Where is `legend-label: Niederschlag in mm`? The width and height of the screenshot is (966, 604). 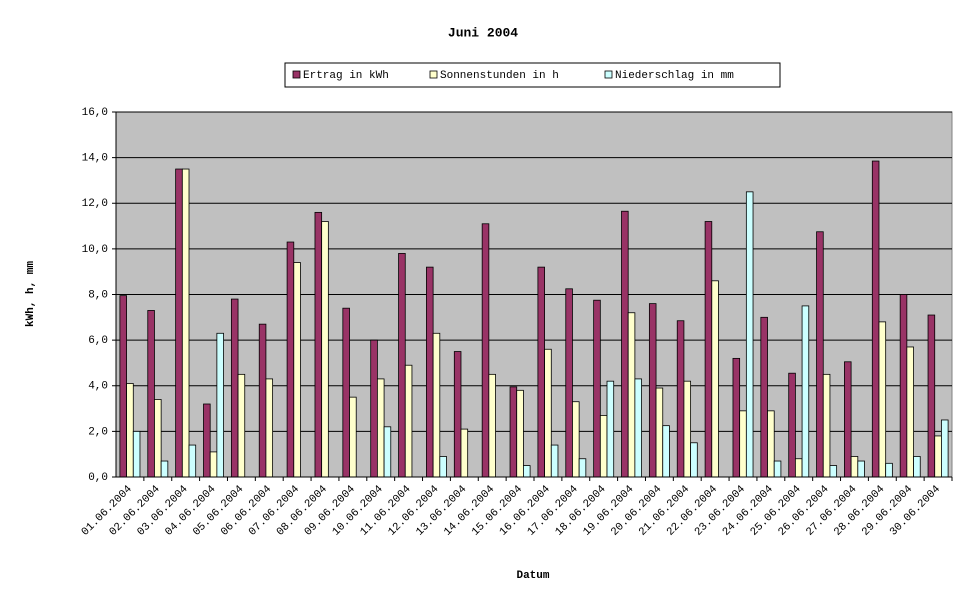
legend-label: Niederschlag in mm is located at coordinates (674, 76).